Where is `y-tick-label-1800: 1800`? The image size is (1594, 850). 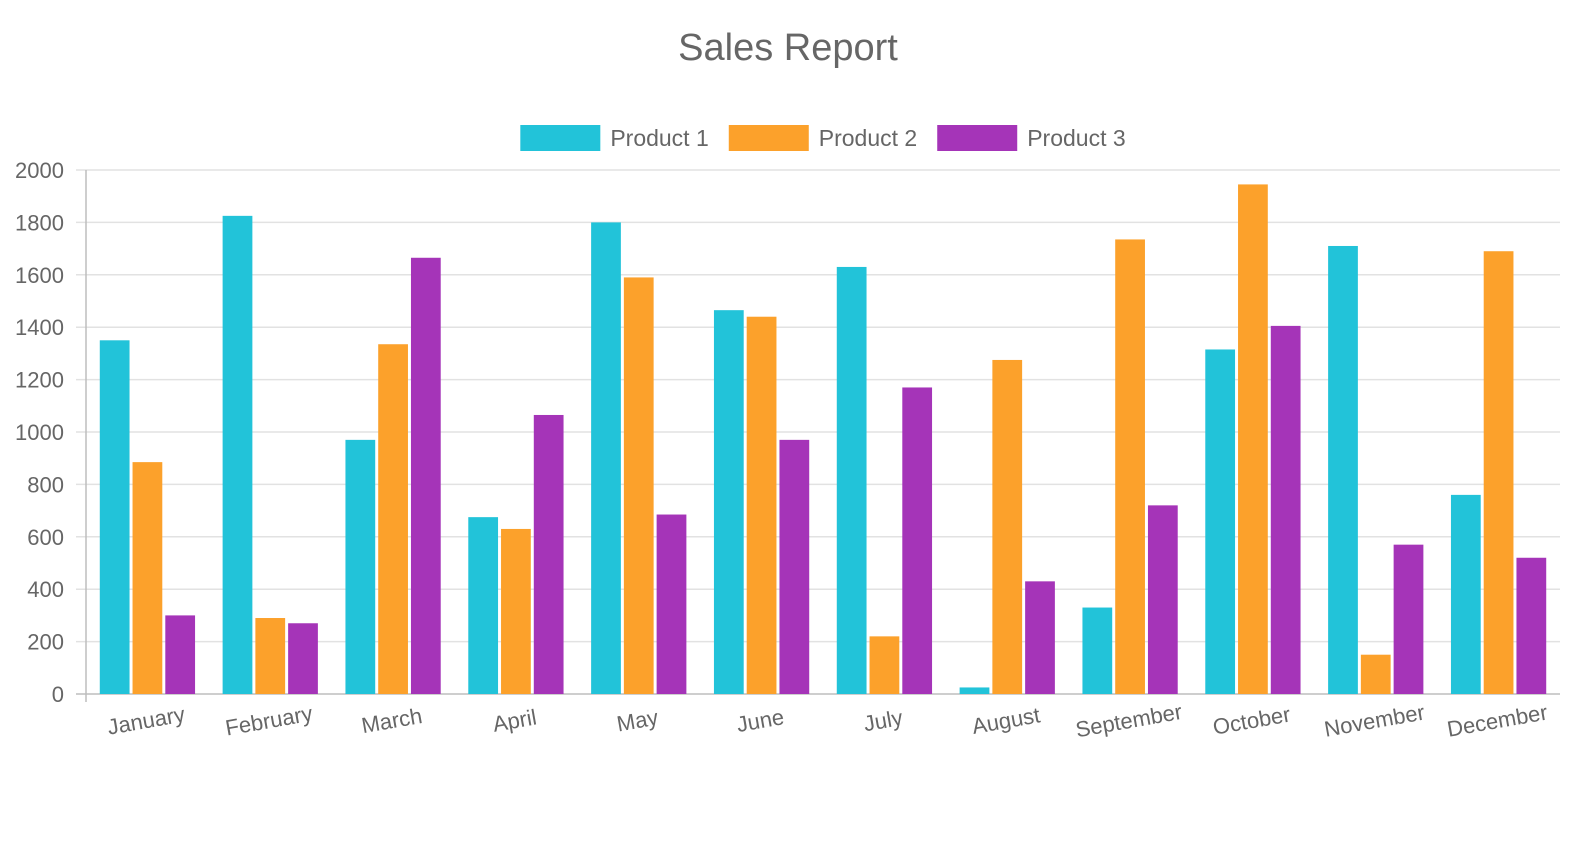
y-tick-label-1800: 1800 is located at coordinates (39, 222).